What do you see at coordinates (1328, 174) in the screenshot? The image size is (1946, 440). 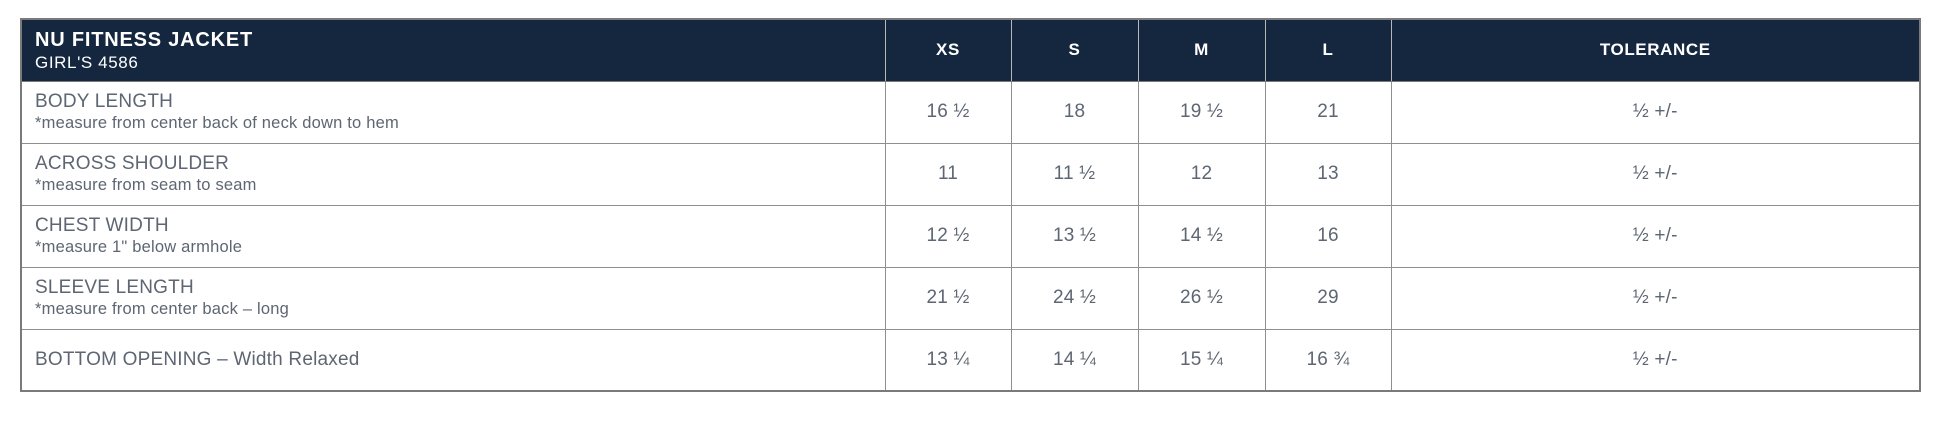 I see `value-cell-l: 13` at bounding box center [1328, 174].